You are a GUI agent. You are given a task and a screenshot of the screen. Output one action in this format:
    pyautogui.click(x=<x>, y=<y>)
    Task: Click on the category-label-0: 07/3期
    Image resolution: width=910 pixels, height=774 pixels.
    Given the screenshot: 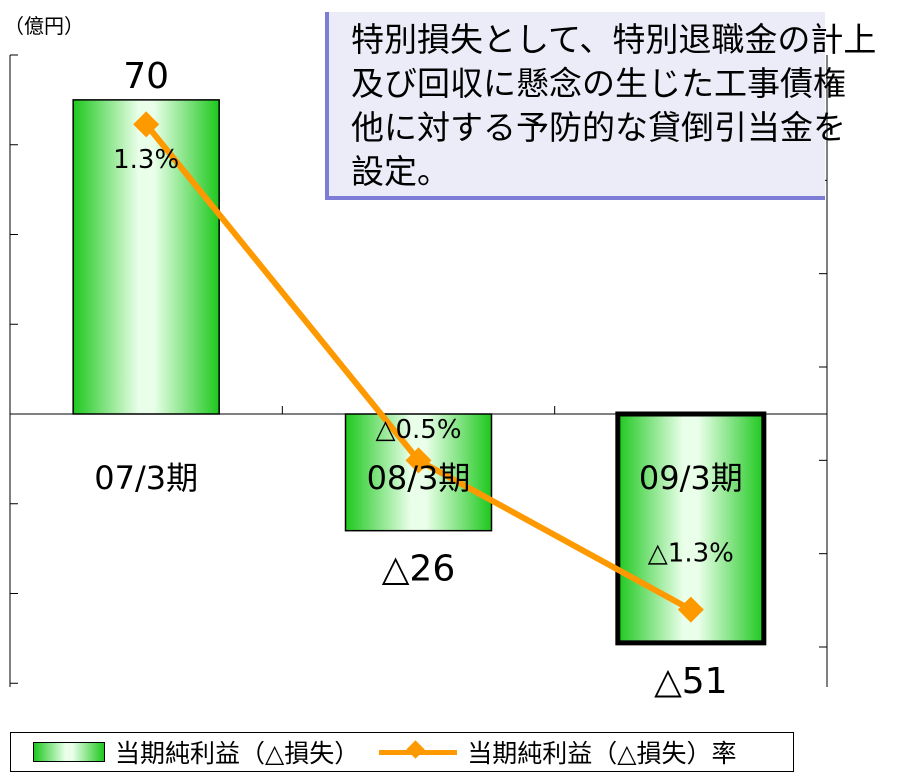 What is the action you would take?
    pyautogui.click(x=146, y=478)
    